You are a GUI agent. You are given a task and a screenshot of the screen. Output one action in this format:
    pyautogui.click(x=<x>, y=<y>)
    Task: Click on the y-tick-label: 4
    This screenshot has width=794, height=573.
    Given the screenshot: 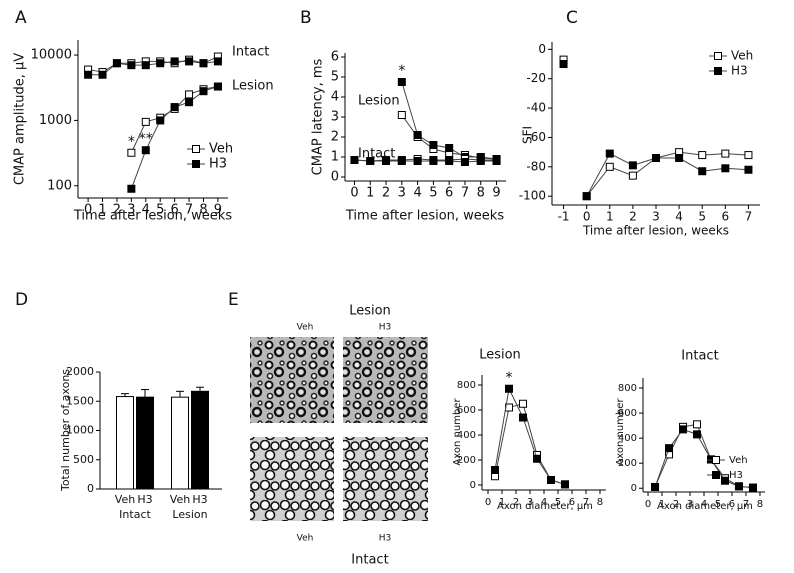 What is the action you would take?
    pyautogui.click(x=335, y=97)
    